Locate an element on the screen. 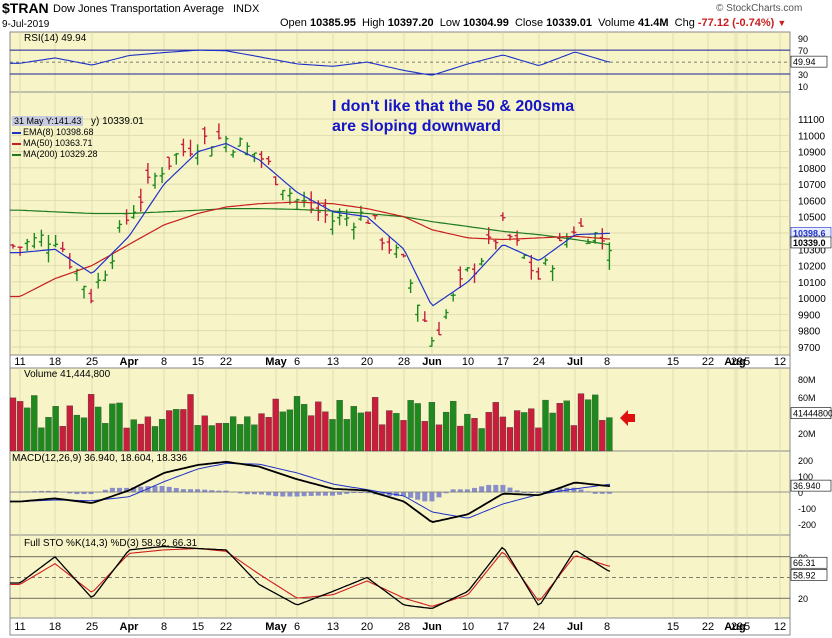 Image resolution: width=832 pixels, height=638 pixels. x-tick-label: Aug is located at coordinates (734, 627).